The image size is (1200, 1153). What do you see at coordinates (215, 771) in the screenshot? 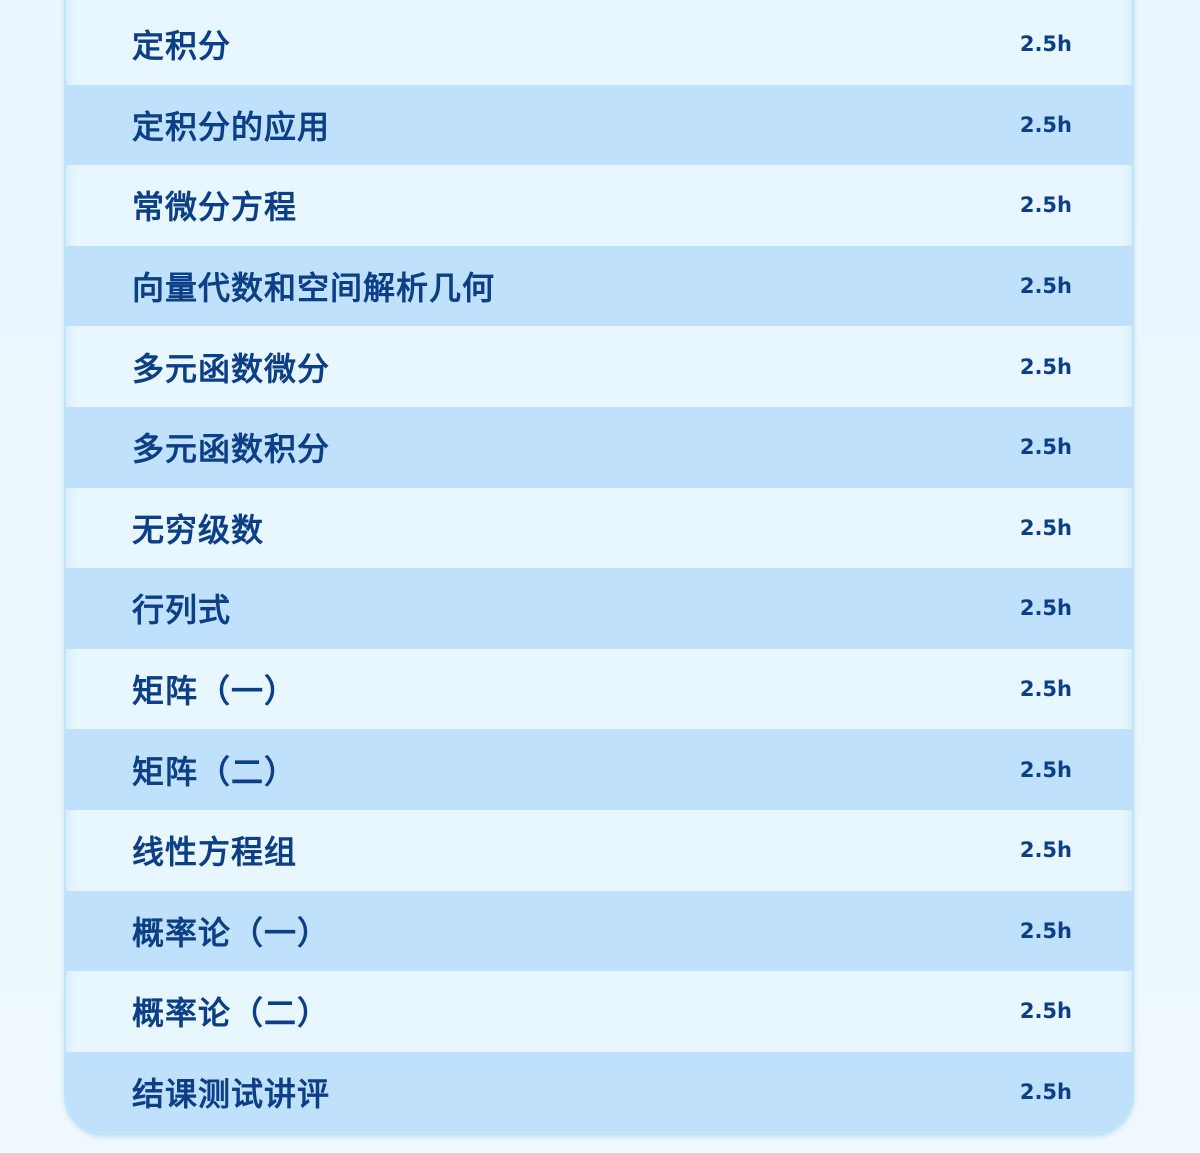
I see `course-name: 矩阵（二）` at bounding box center [215, 771].